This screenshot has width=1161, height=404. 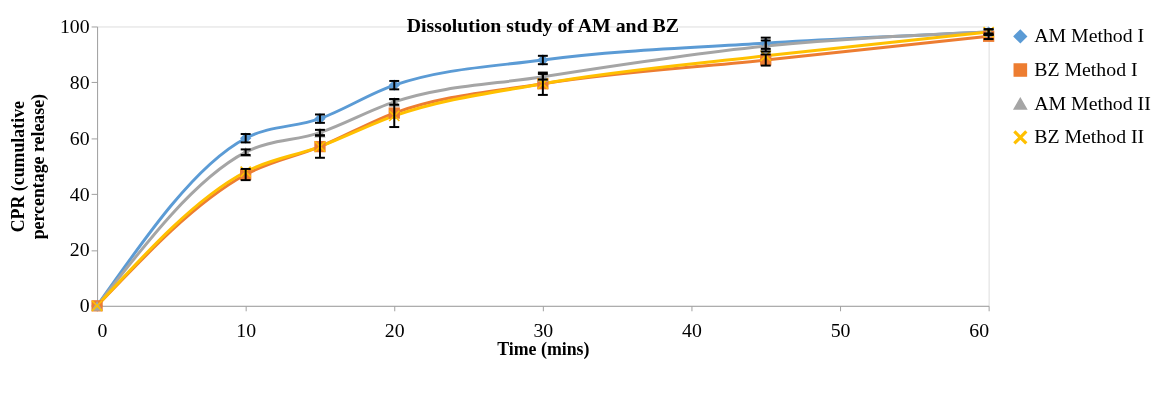 I want to click on y-tick-label: 0, so click(x=84, y=305).